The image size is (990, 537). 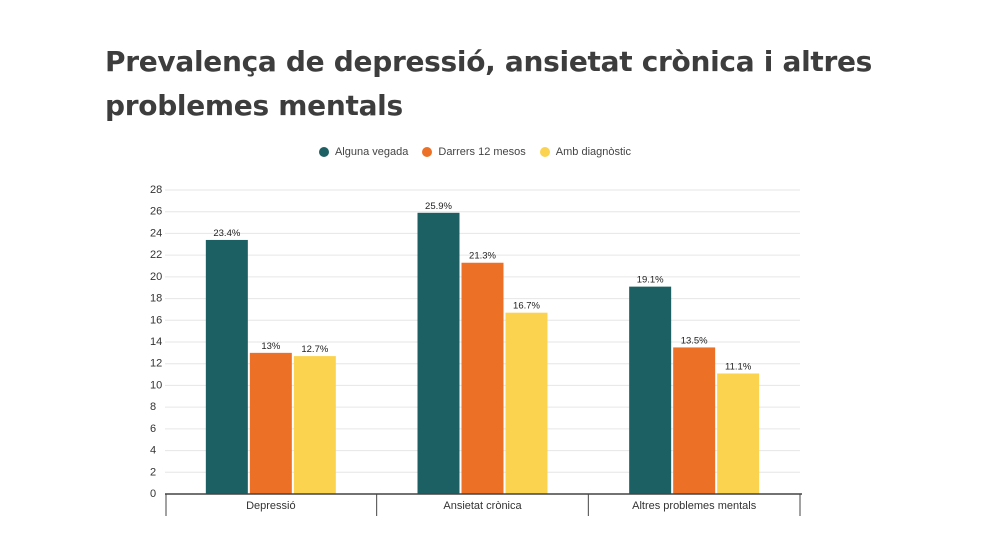 What do you see at coordinates (156, 364) in the screenshot?
I see `y-tick-label-12: 12` at bounding box center [156, 364].